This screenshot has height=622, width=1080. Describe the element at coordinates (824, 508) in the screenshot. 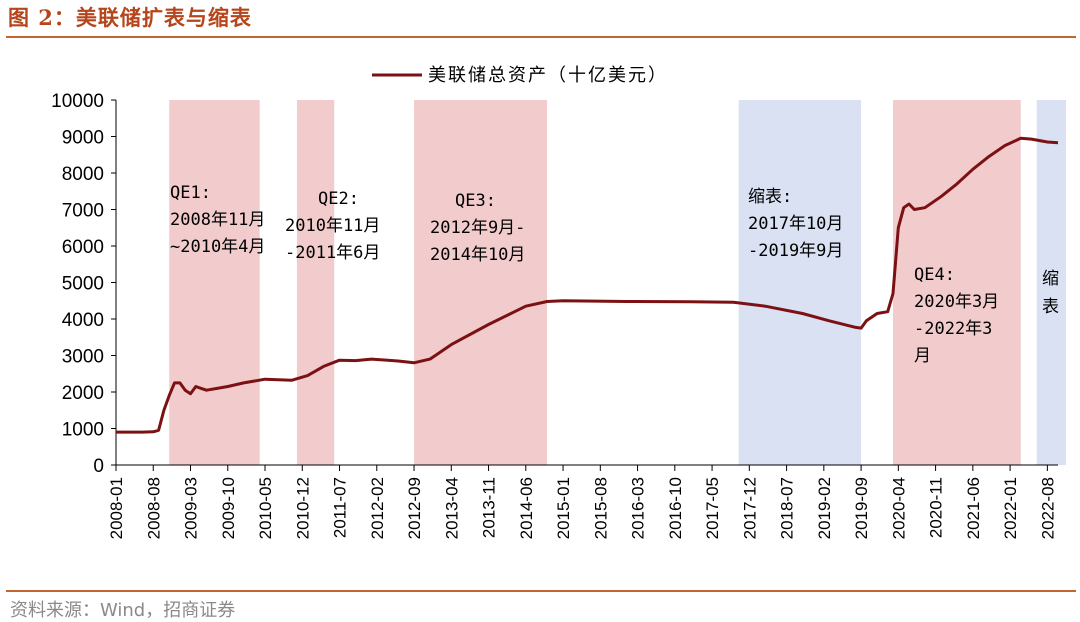

I see `x-tick-label: 2019-02` at that location.